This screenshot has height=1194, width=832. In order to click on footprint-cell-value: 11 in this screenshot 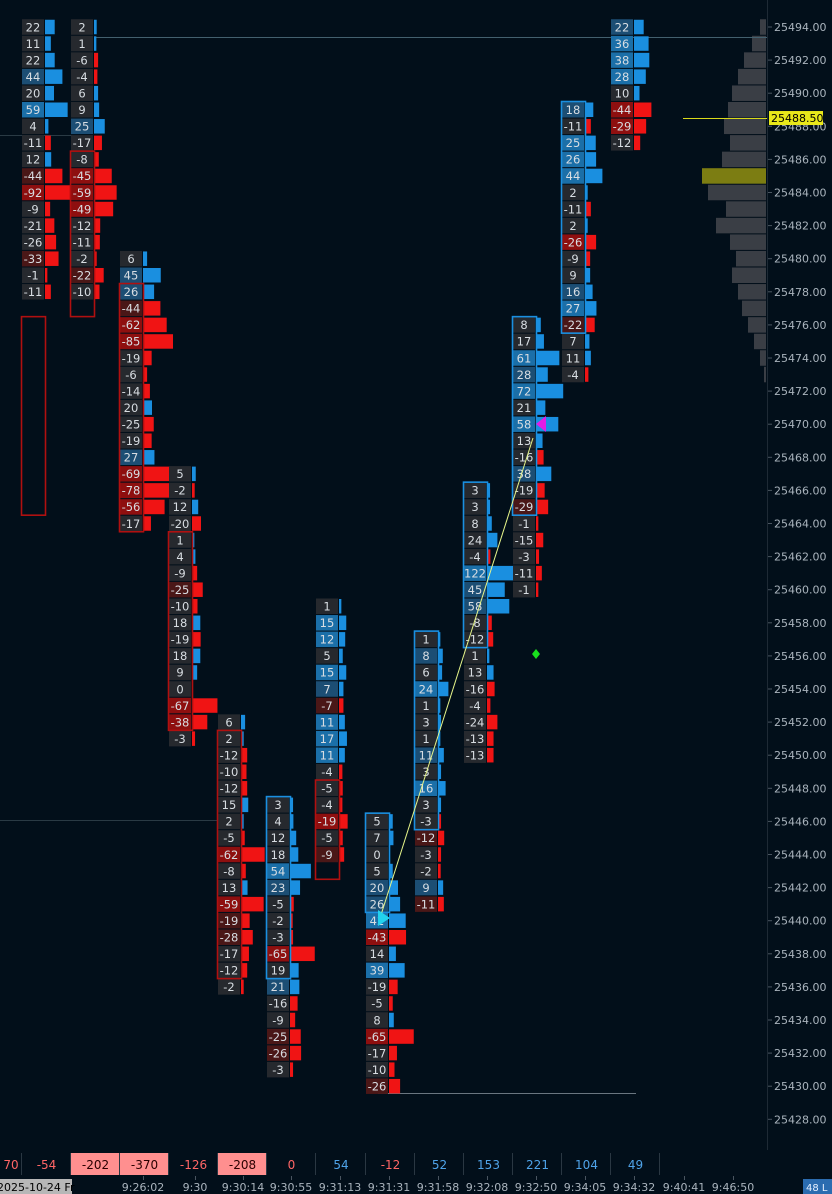, I will do `click(327, 755)`.